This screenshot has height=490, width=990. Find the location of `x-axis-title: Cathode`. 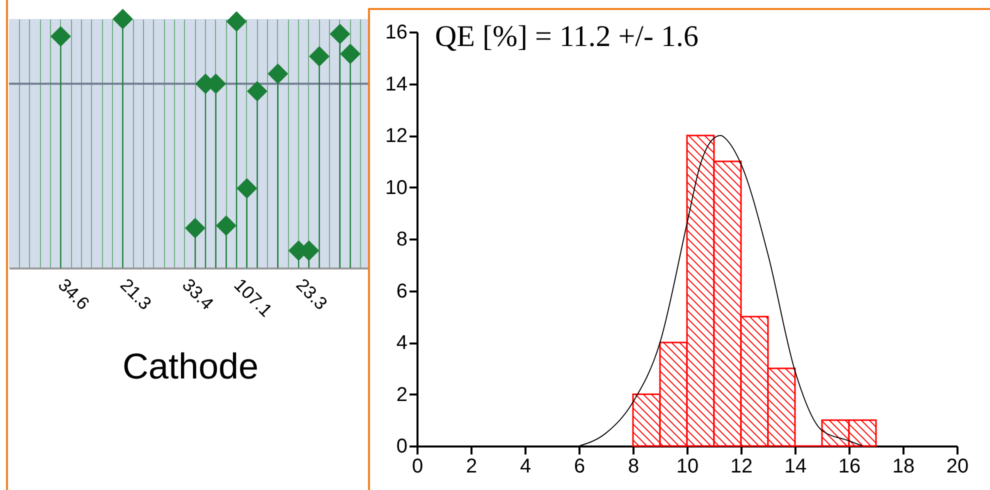

x-axis-title: Cathode is located at coordinates (190, 366).